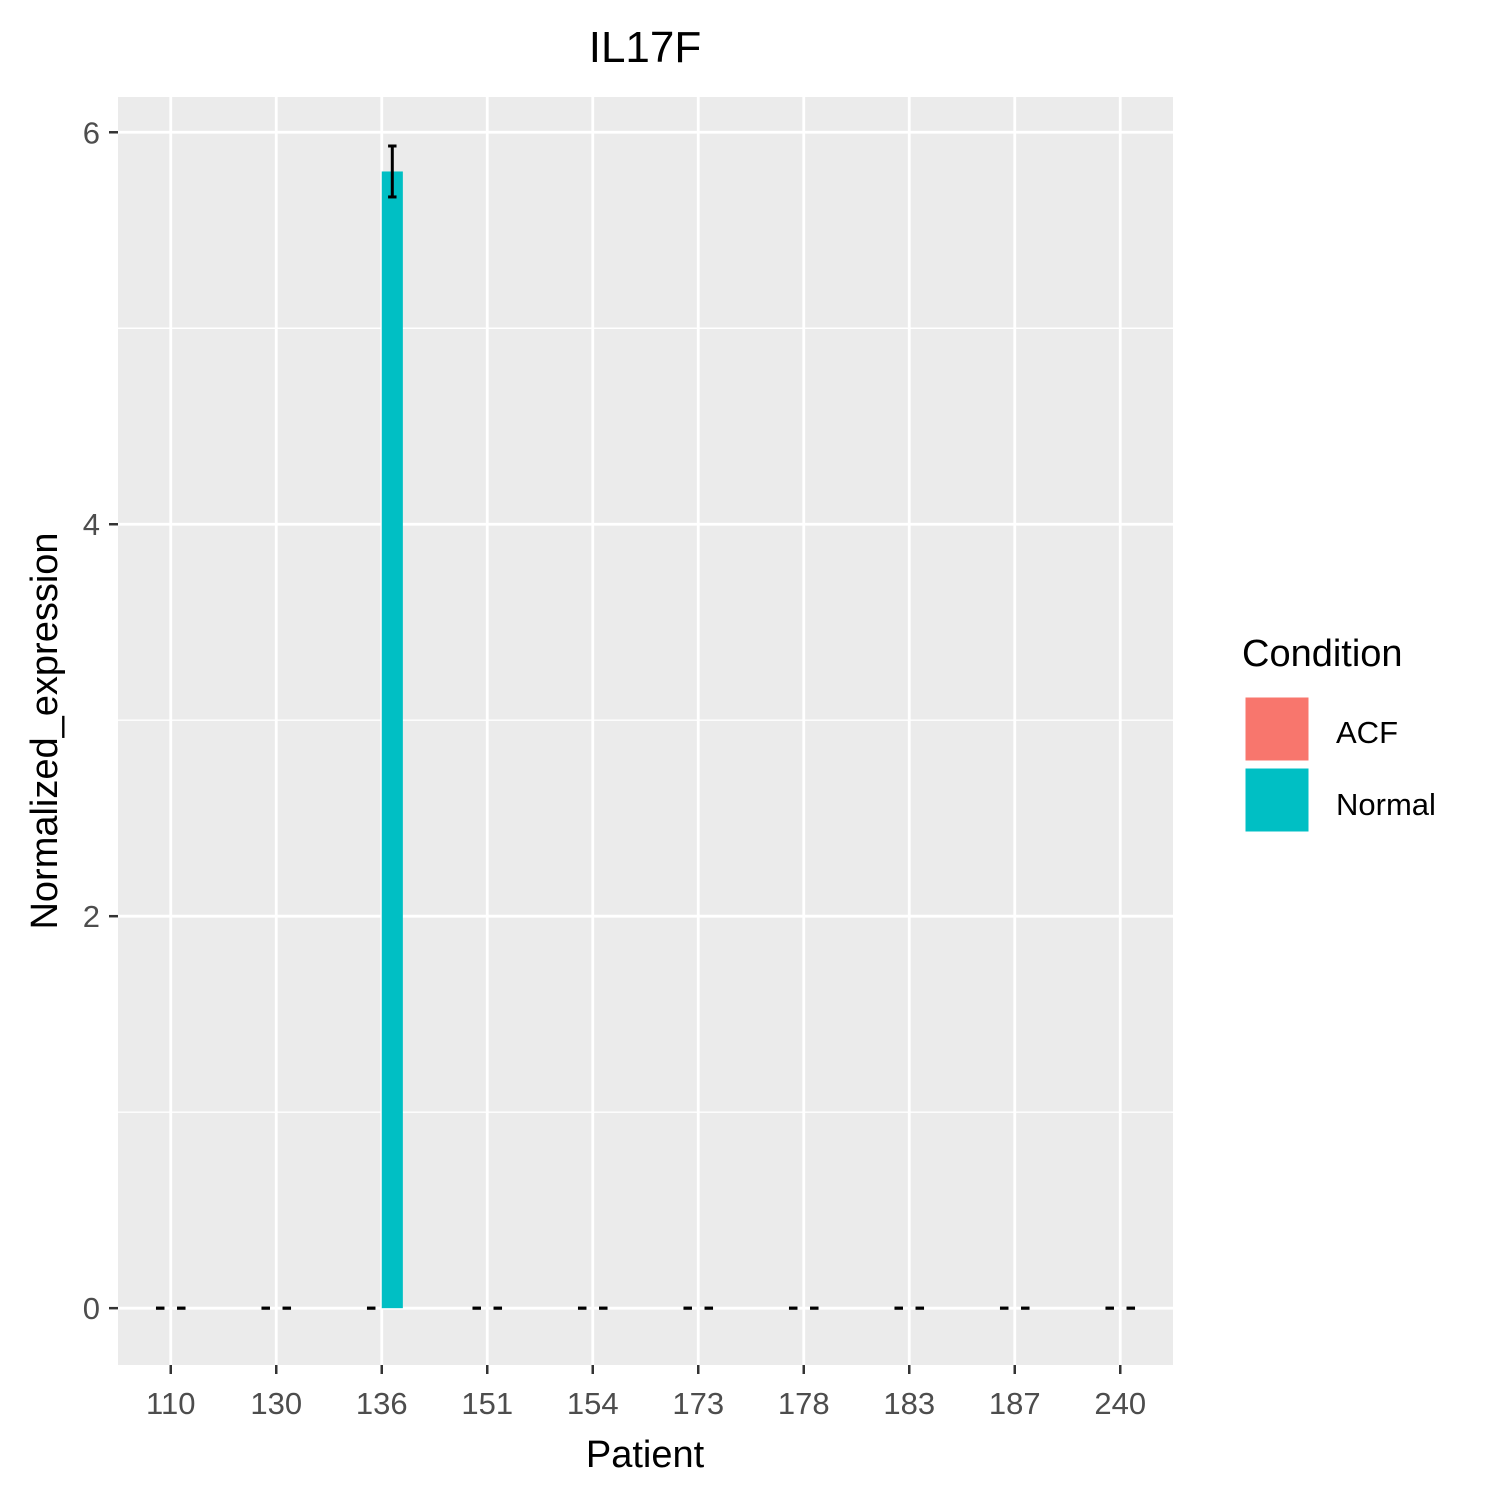 This screenshot has width=1500, height=1500. Describe the element at coordinates (1386, 804) in the screenshot. I see `legend-label-normal: Normal` at that location.